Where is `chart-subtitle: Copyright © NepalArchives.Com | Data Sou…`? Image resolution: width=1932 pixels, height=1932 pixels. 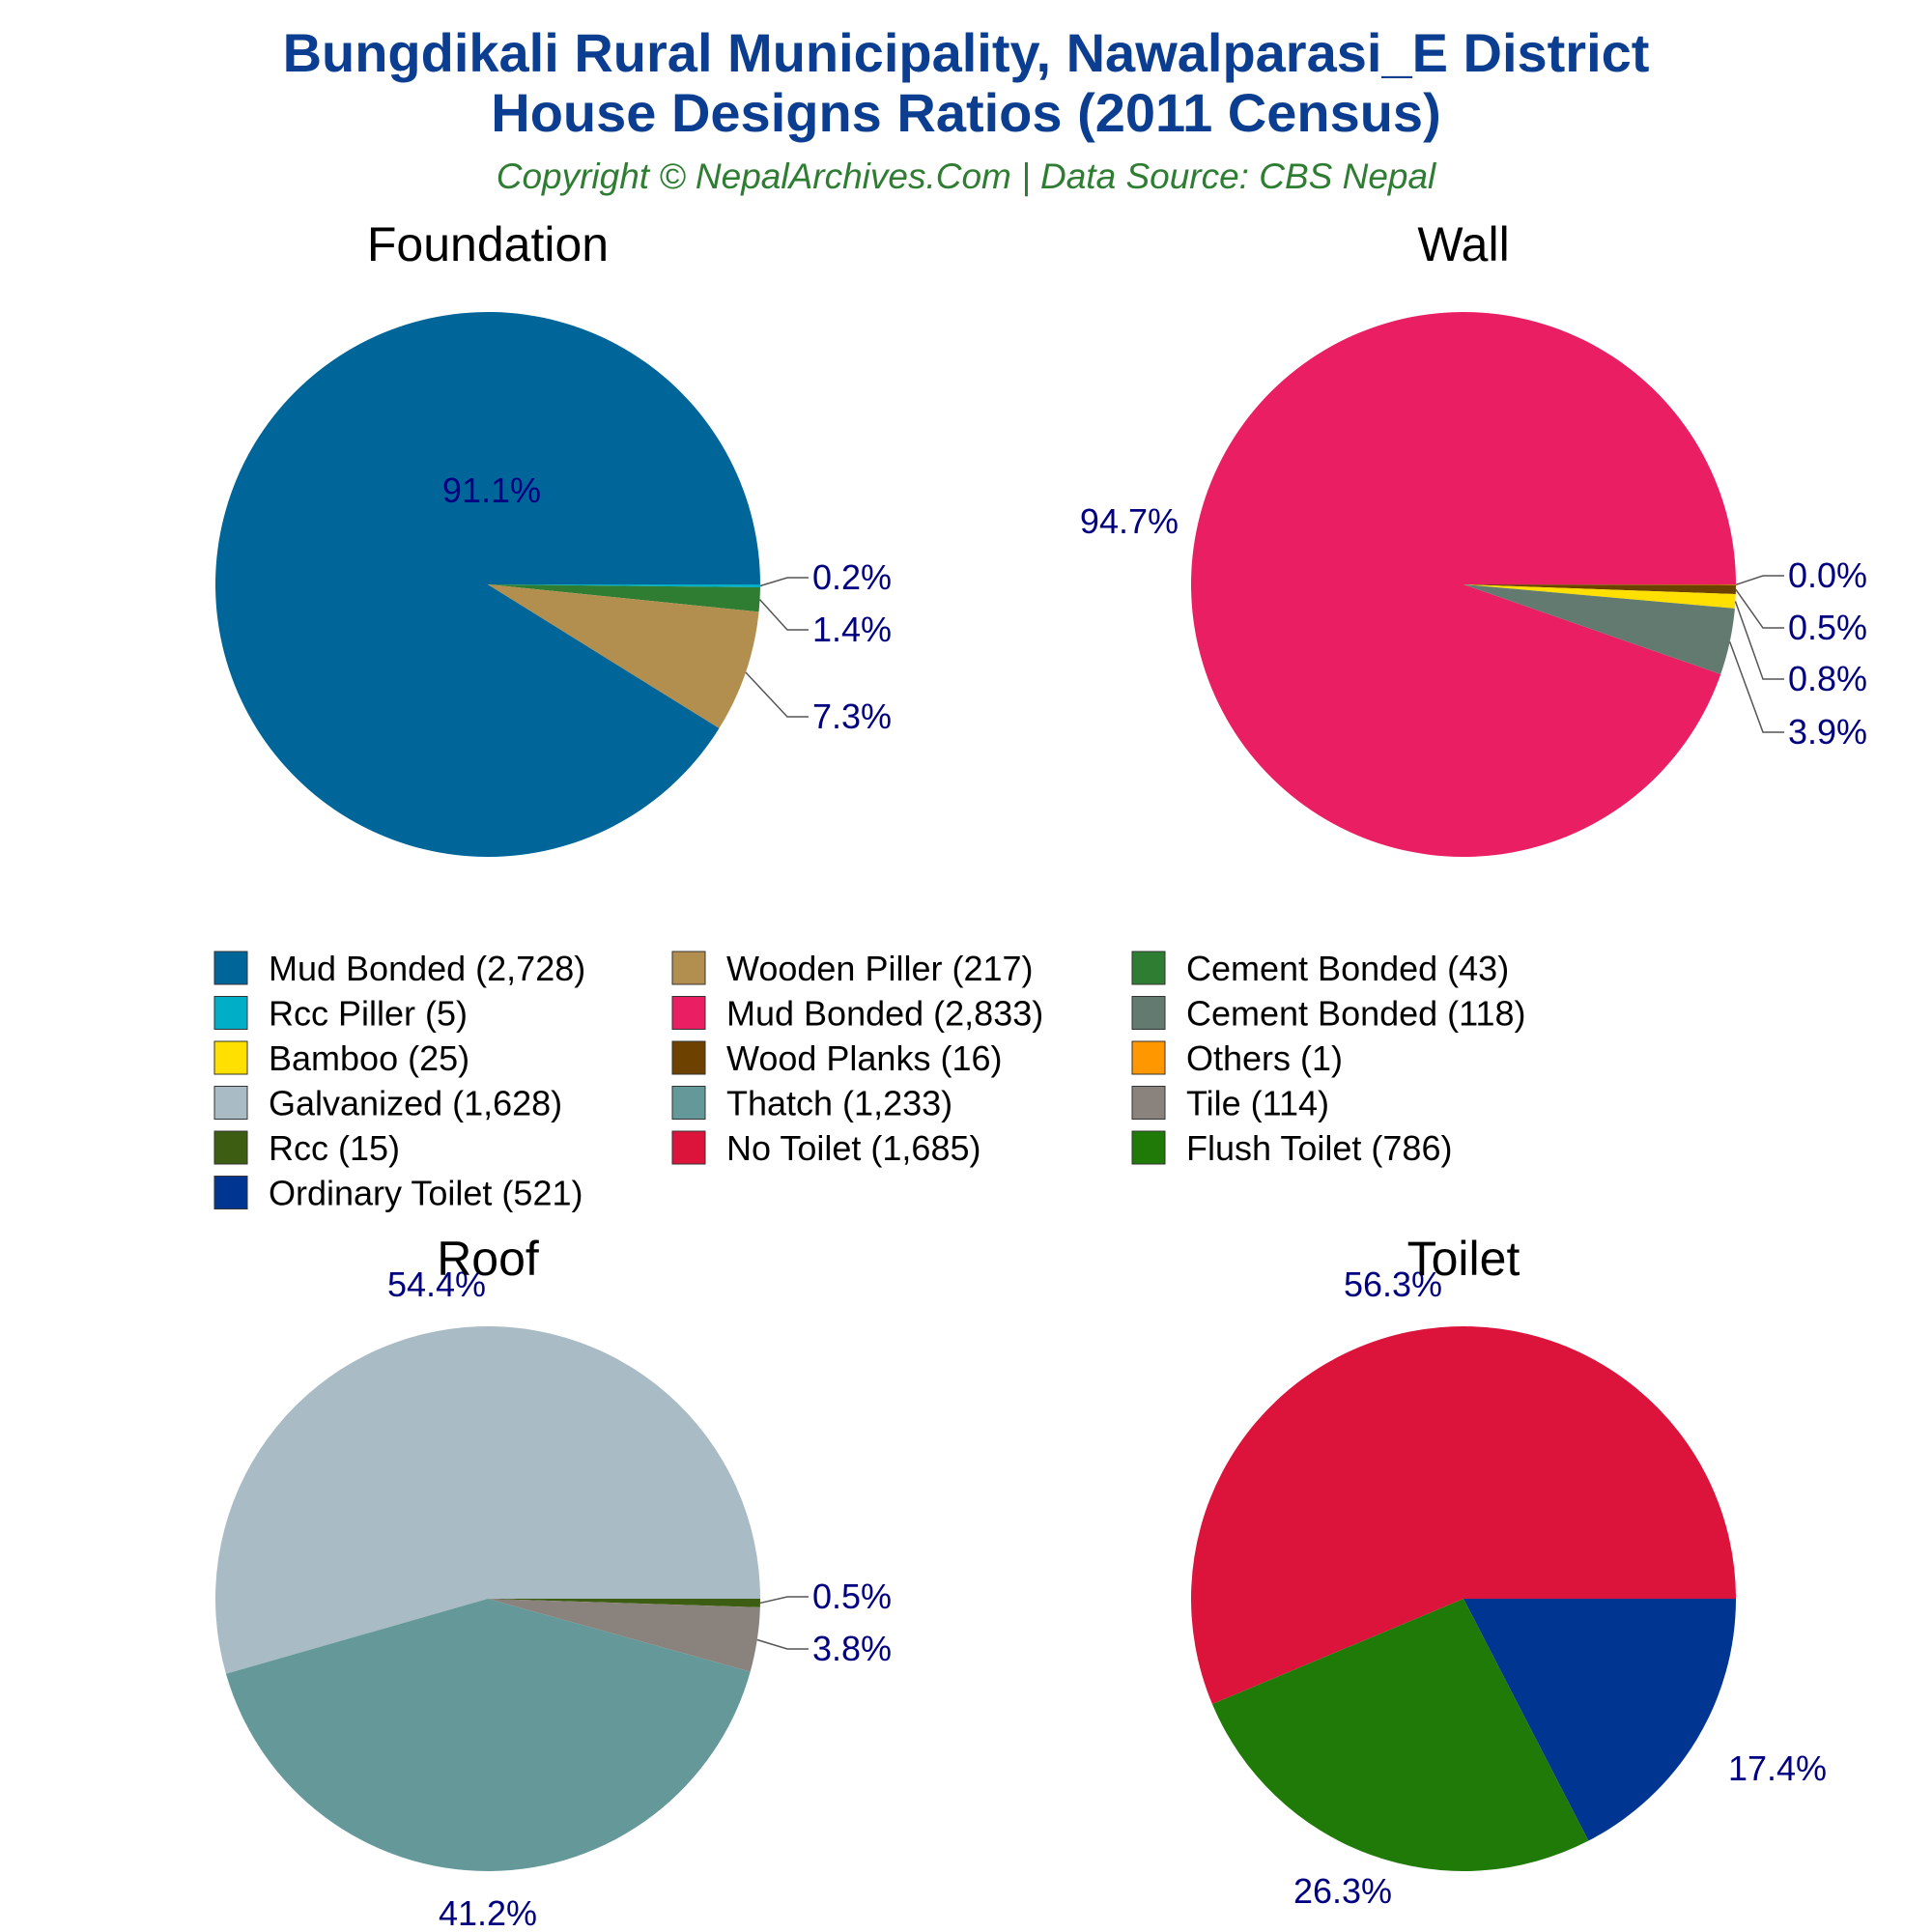 chart-subtitle: Copyright © NepalArchives.Com | Data Sou… is located at coordinates (967, 176).